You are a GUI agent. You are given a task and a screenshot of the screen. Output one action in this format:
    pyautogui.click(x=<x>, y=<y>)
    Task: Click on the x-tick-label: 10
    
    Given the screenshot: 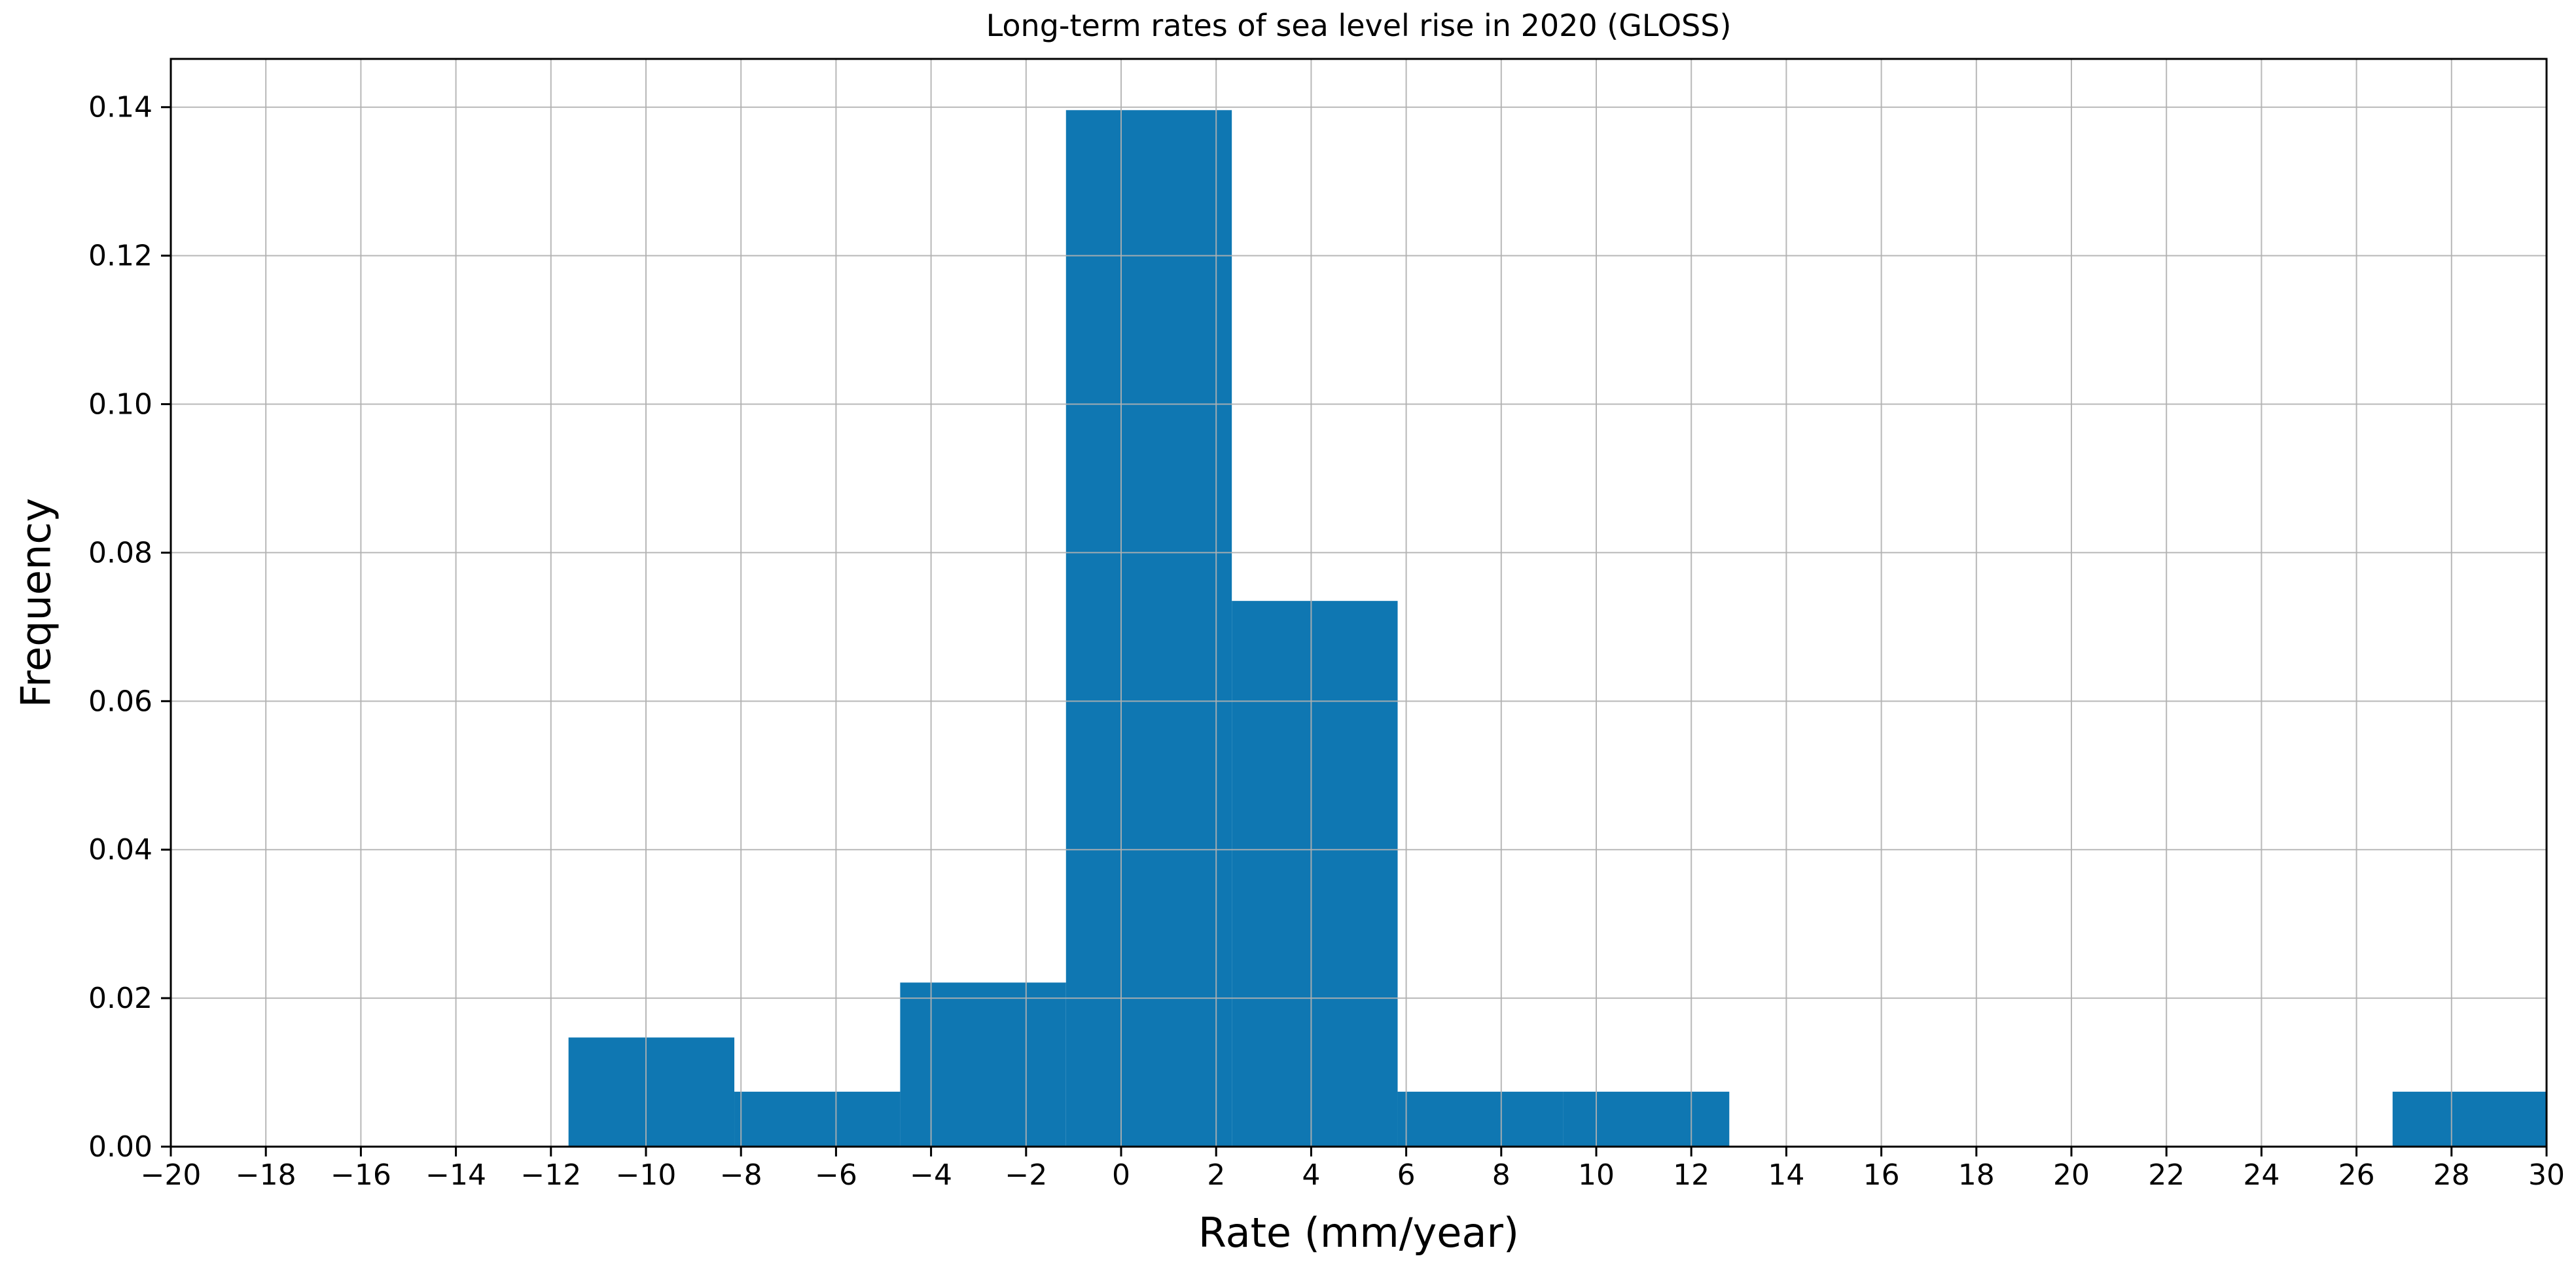 What is the action you would take?
    pyautogui.click(x=1596, y=1175)
    